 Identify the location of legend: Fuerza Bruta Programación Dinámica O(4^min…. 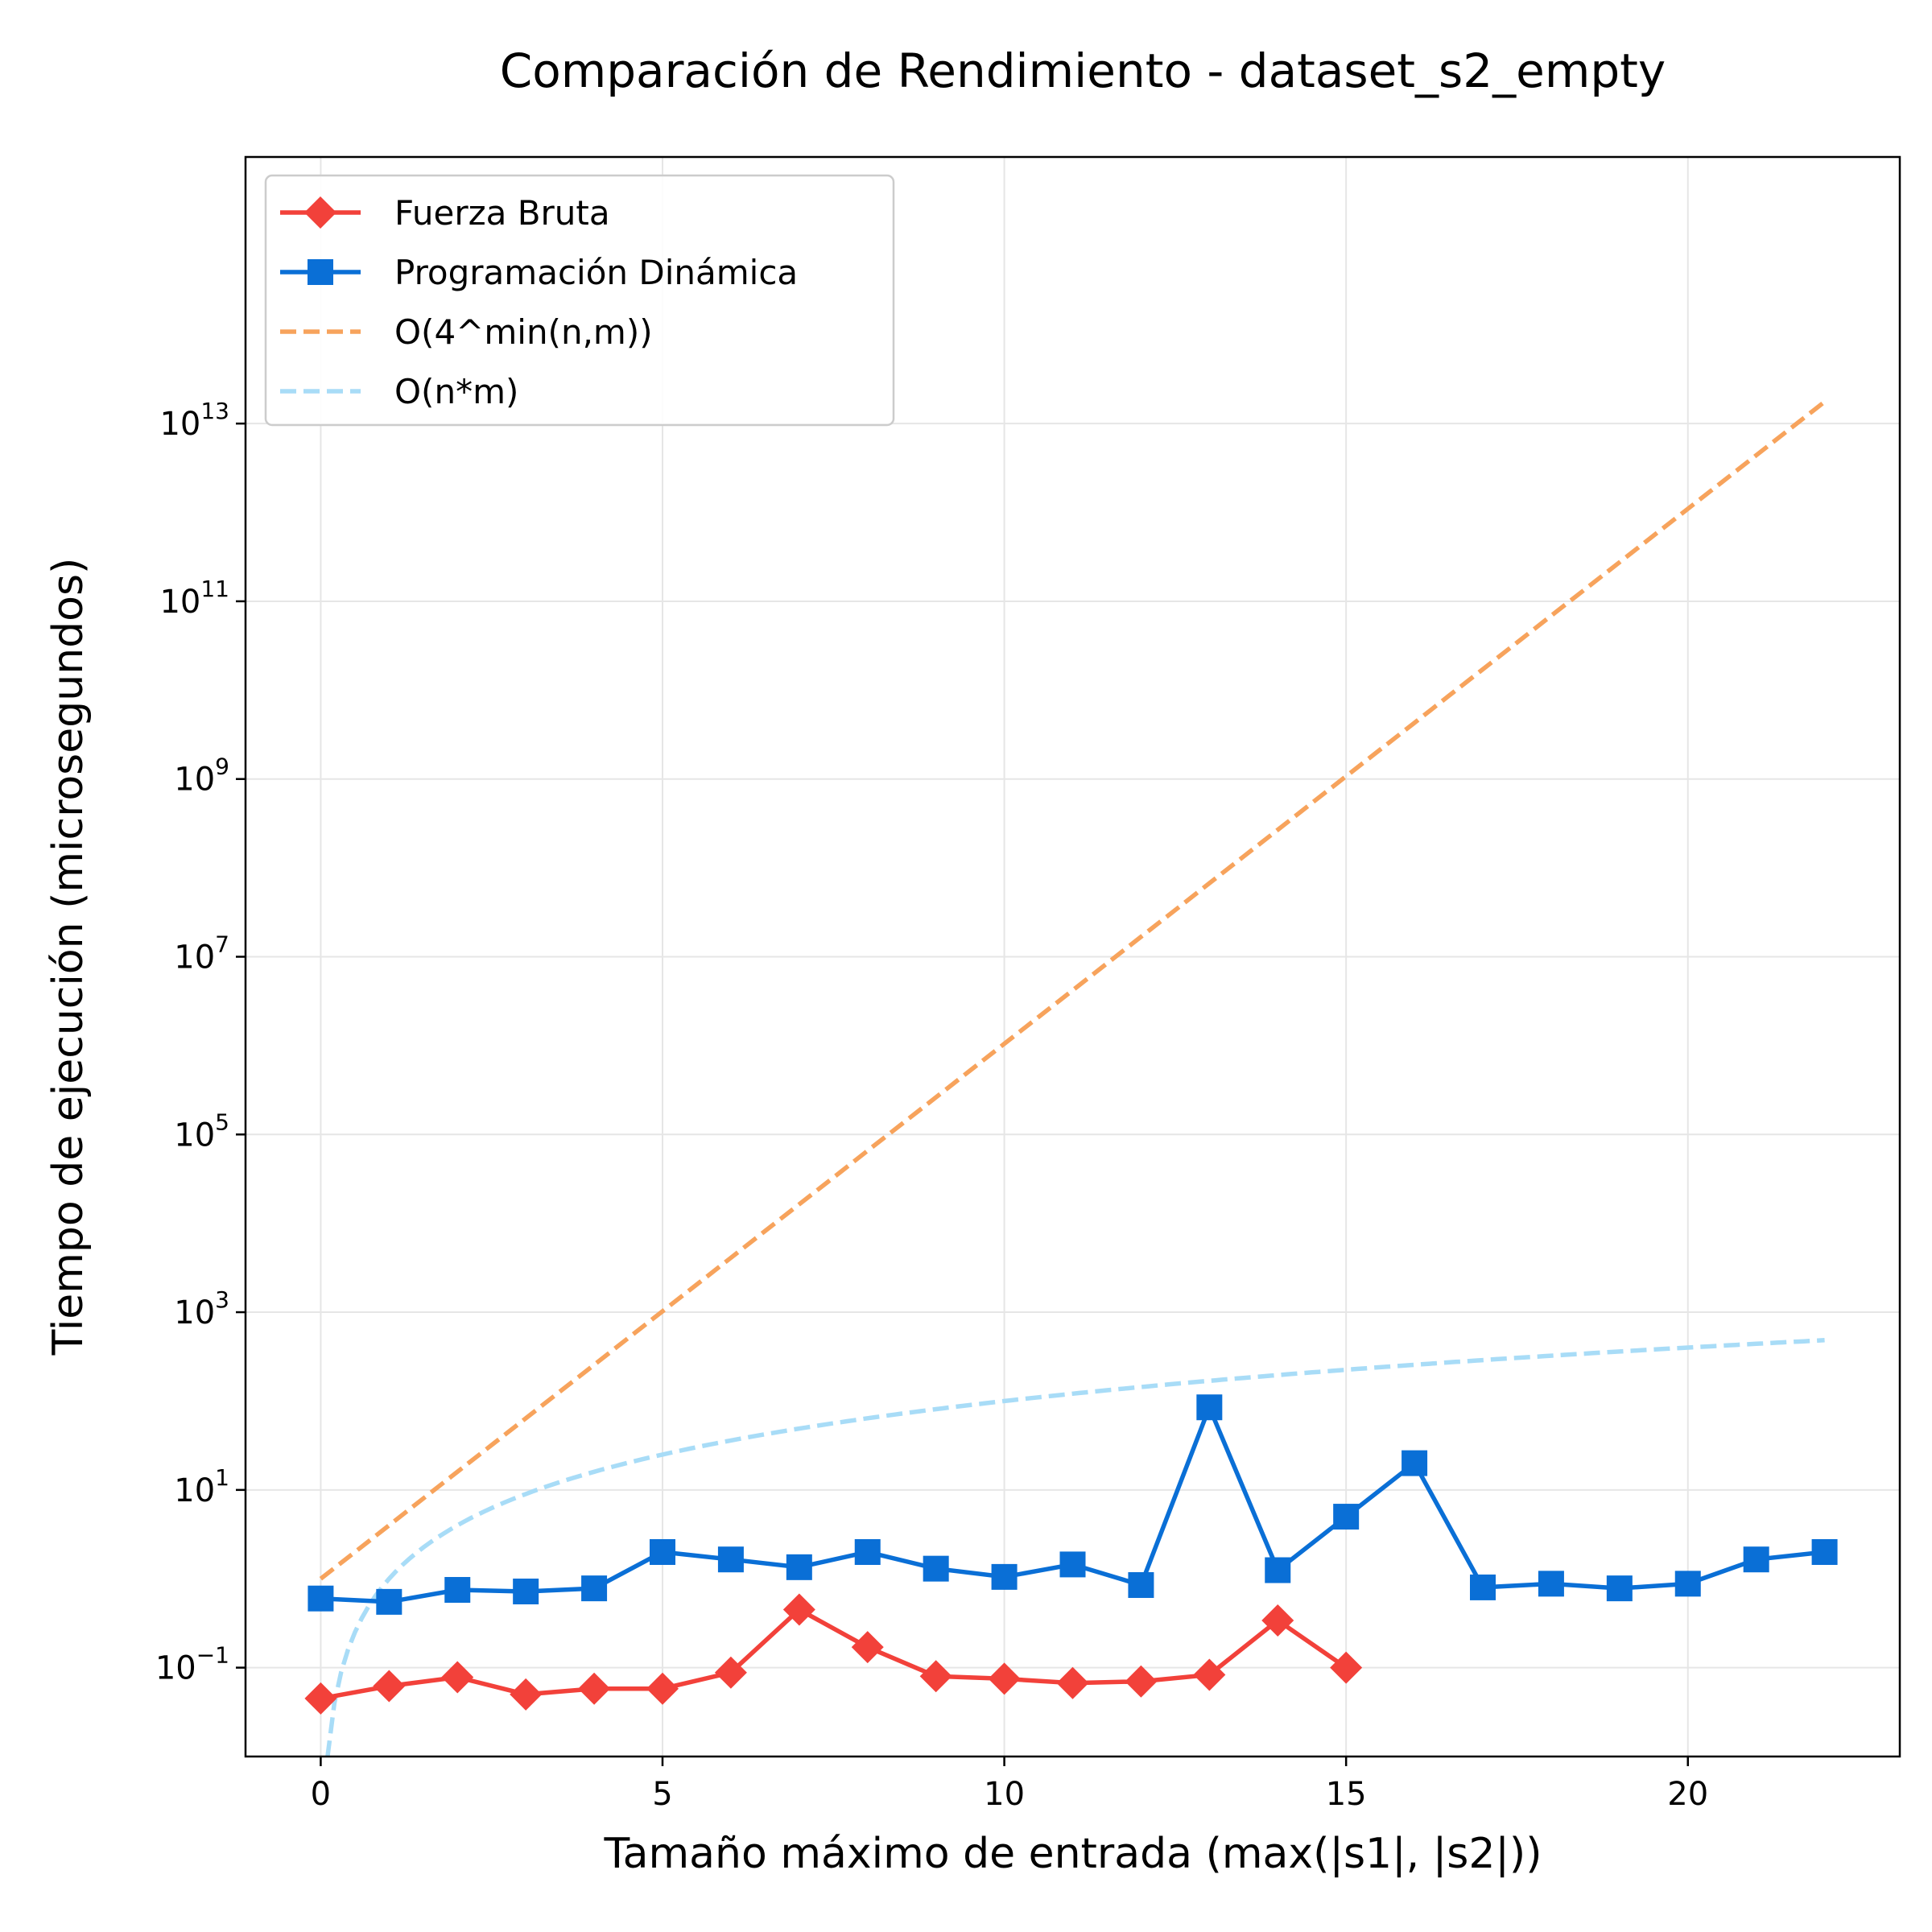
(579, 300).